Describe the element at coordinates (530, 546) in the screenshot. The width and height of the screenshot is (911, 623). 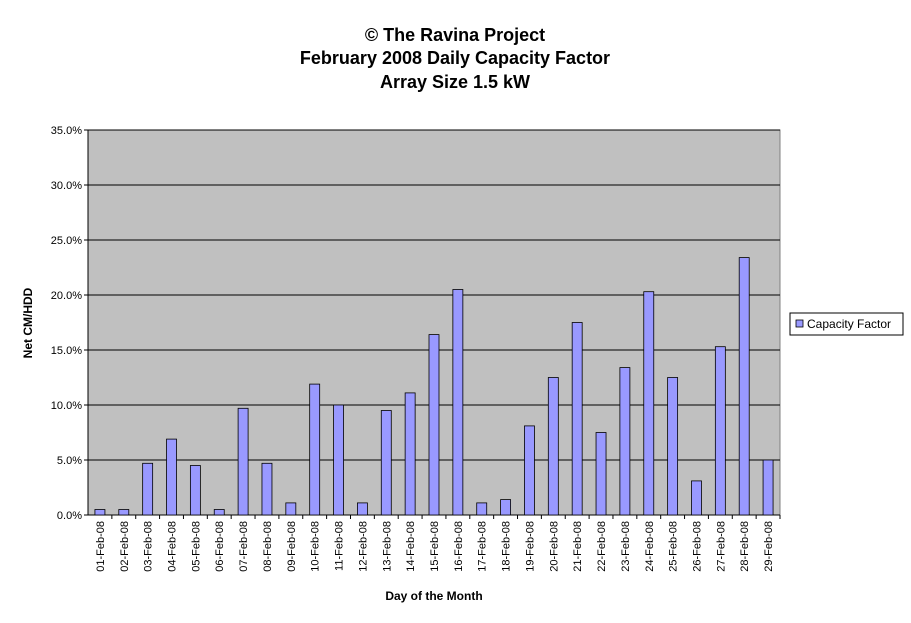
I see `x-tick-label: 19-Feb-08` at that location.